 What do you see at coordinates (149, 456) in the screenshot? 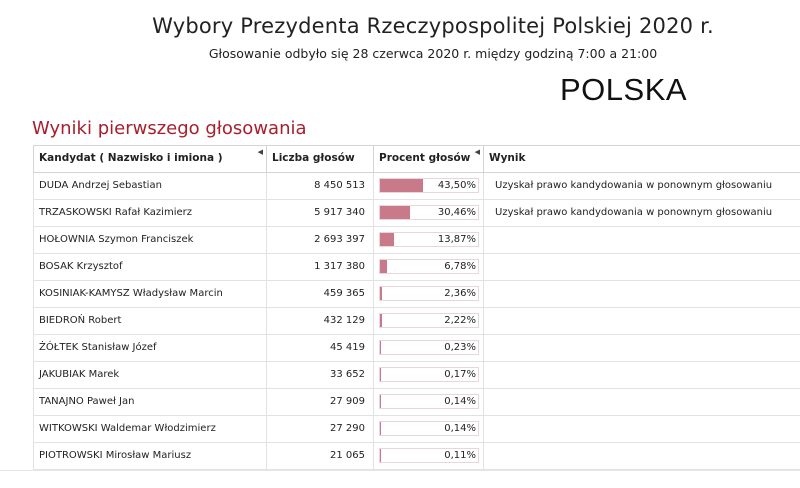
I see `candidate-name: PIOTROWSKI Mirosław Mariusz` at bounding box center [149, 456].